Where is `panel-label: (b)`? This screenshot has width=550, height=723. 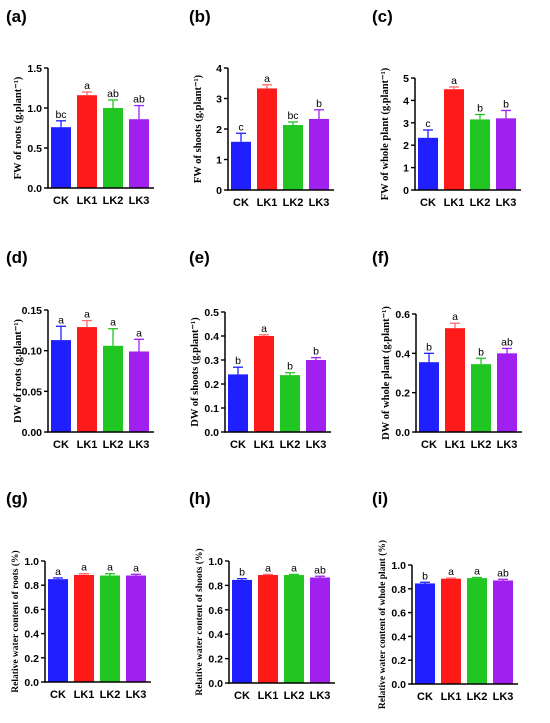
panel-label: (b) is located at coordinates (200, 16).